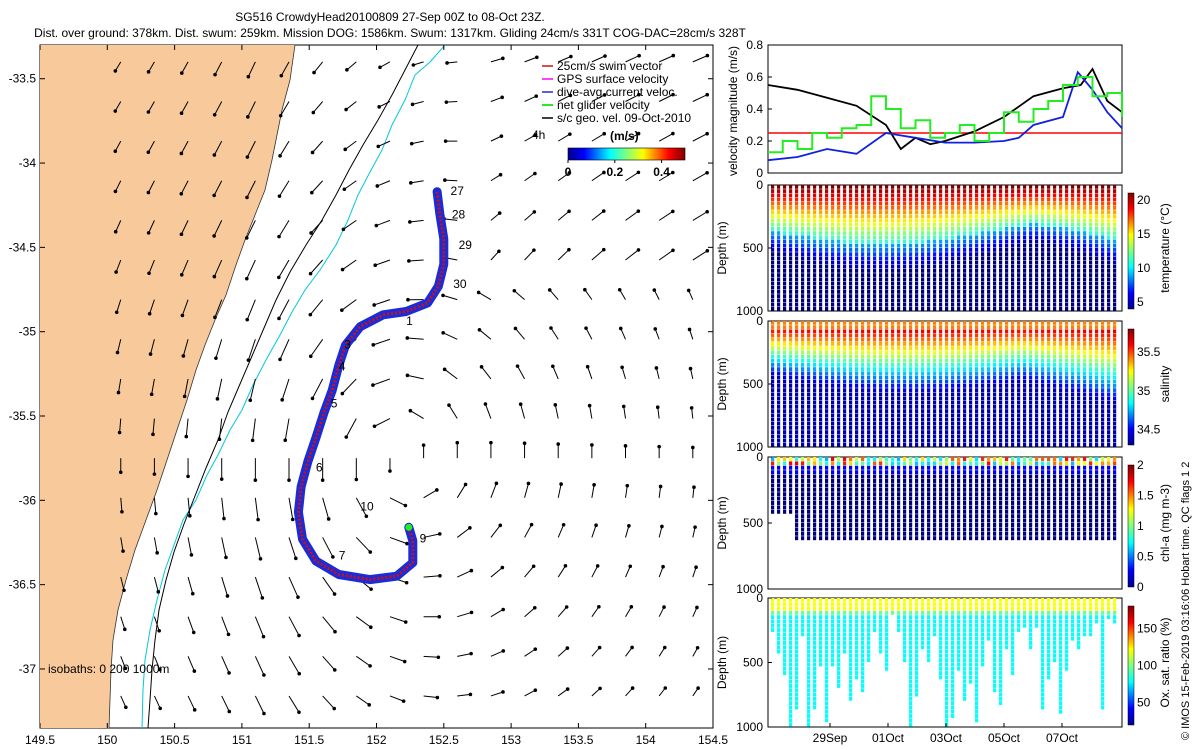 This screenshot has width=1200, height=750. Describe the element at coordinates (309, 740) in the screenshot. I see `map-xtick-label: 151.5` at that location.